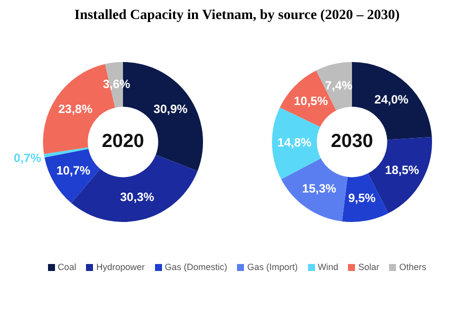  What do you see at coordinates (66, 267) in the screenshot?
I see `legend-label: Coal` at bounding box center [66, 267].